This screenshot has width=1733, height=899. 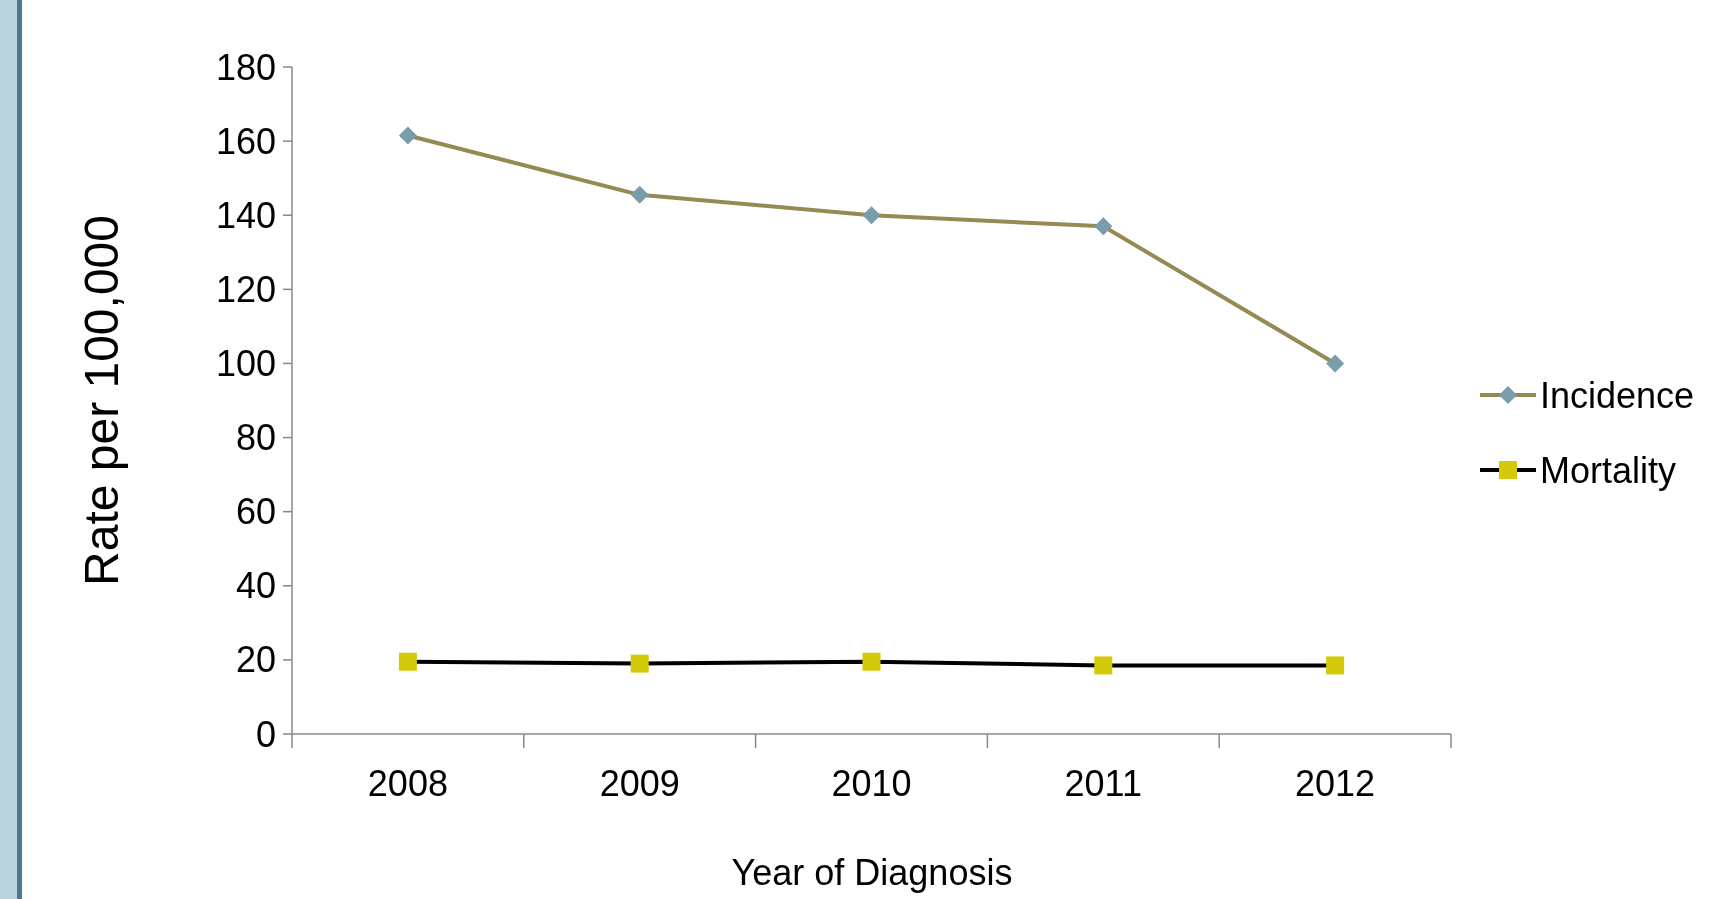 What do you see at coordinates (245, 363) in the screenshot?
I see `y-tick-label: 100` at bounding box center [245, 363].